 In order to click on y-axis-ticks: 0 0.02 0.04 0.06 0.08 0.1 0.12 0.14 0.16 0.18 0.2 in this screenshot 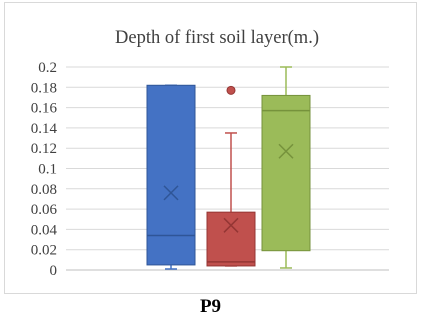, I will do `click(44, 169)`.